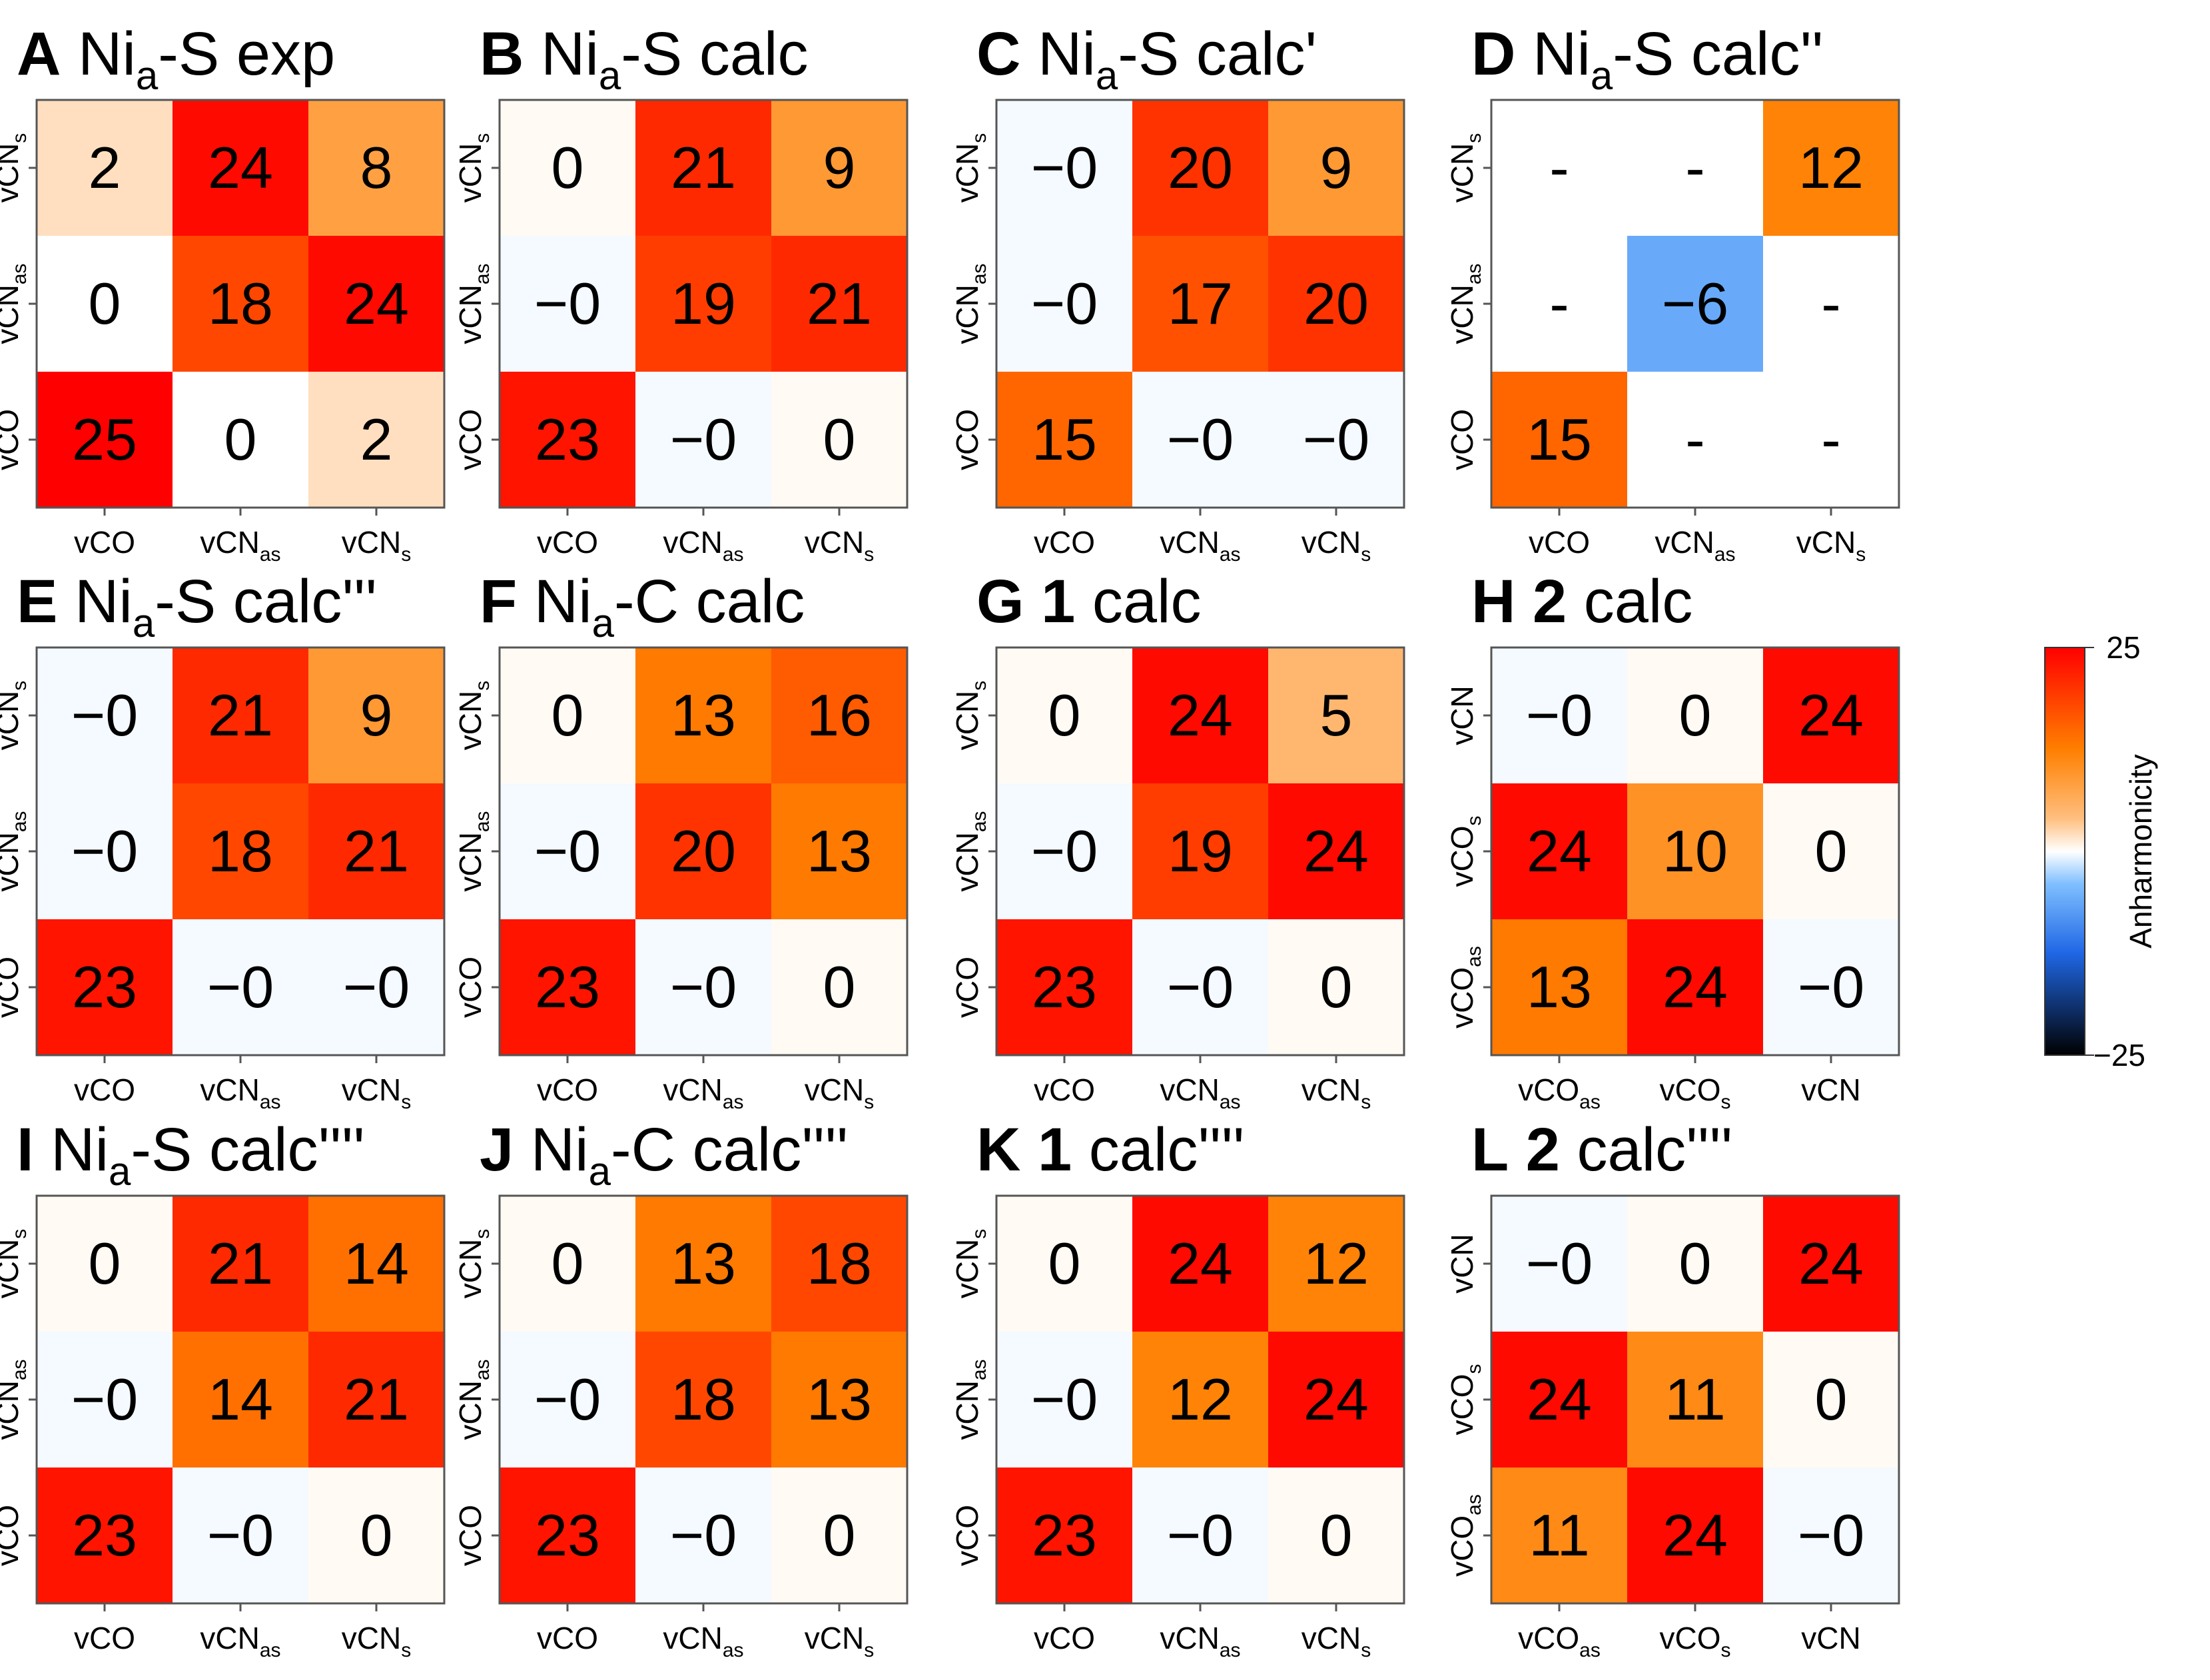 The width and height of the screenshot is (2210, 1680). I want to click on panel-letter: E, so click(37, 601).